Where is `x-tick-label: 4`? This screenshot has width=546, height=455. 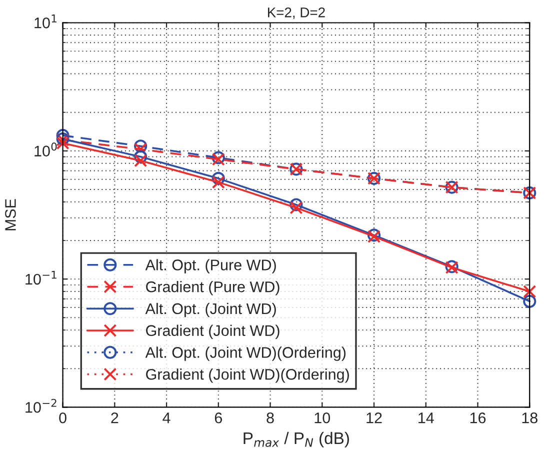 x-tick-label: 4 is located at coordinates (166, 418).